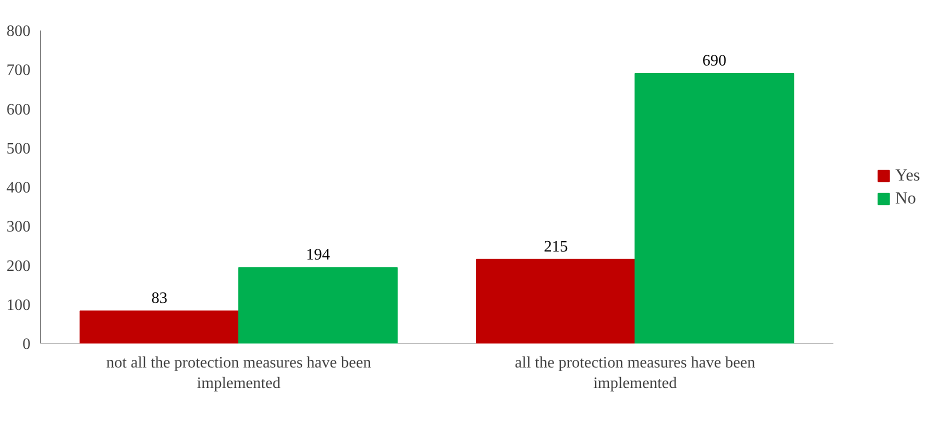 The height and width of the screenshot is (432, 952). What do you see at coordinates (159, 299) in the screenshot?
I see `data-label: 83` at bounding box center [159, 299].